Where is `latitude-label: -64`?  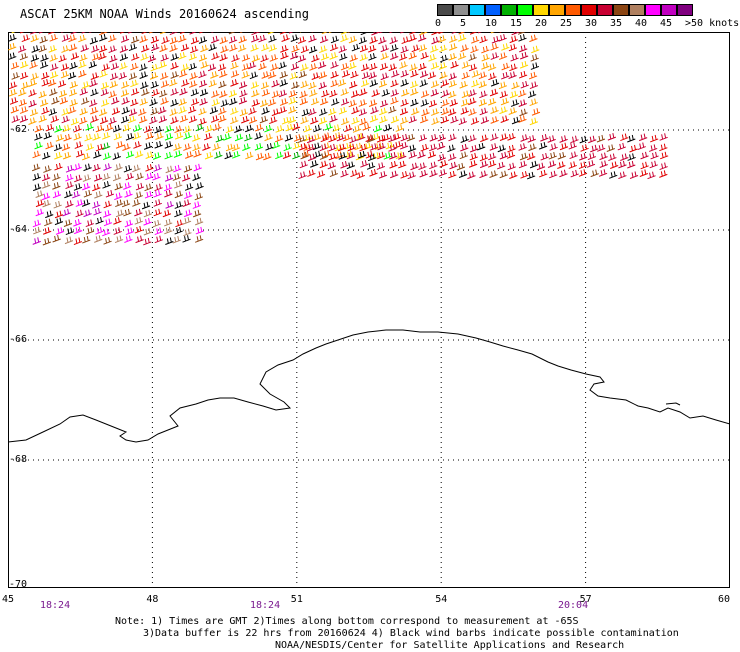
latitude-label: -64 is located at coordinates (18, 229).